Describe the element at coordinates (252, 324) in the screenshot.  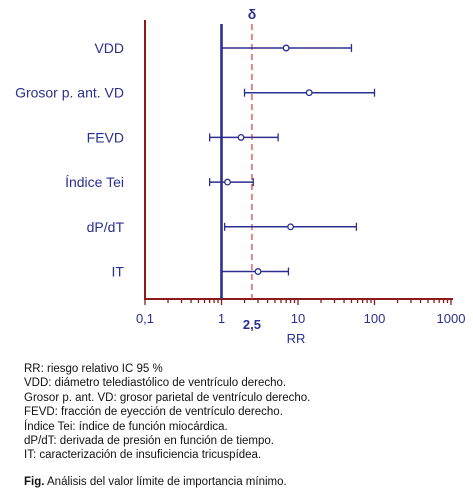
I see `threshold-label: 2,5` at that location.